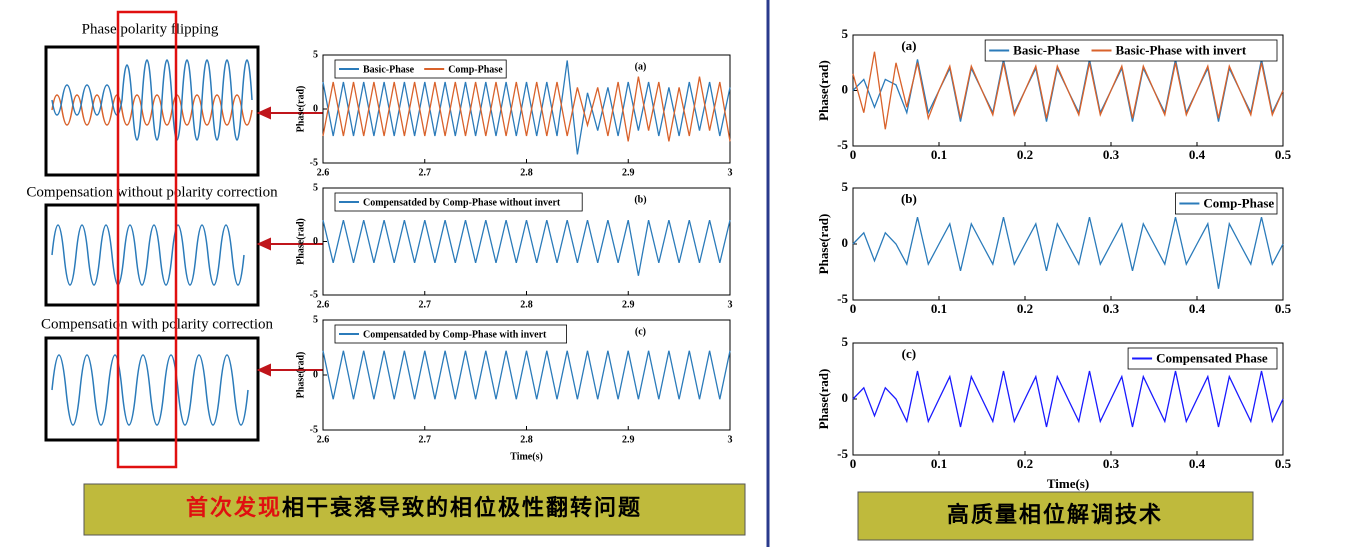  Describe the element at coordinates (150, 29) in the screenshot. I see `inset-label: Phase polarity flipping` at that location.